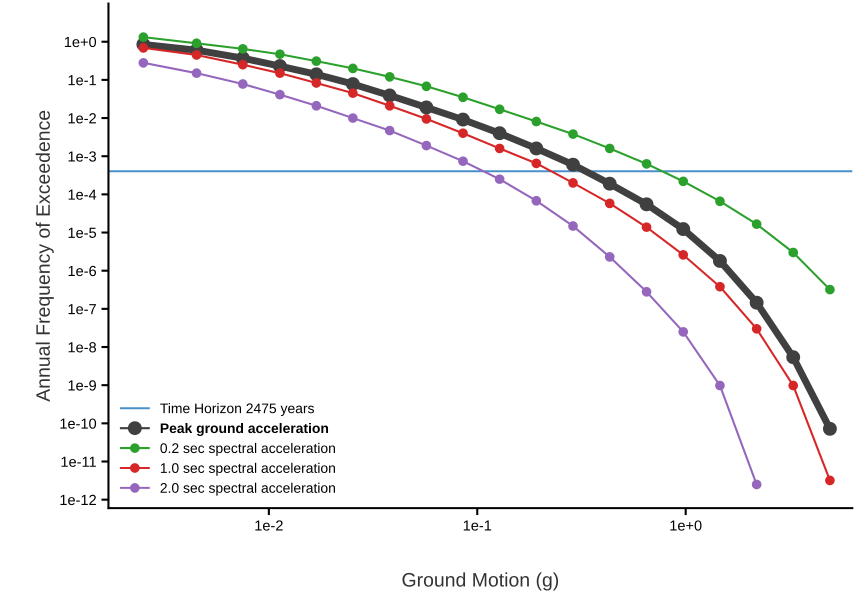 The width and height of the screenshot is (854, 595). What do you see at coordinates (45, 256) in the screenshot?
I see `y-axis-title: Annual Frequency of Exceedence` at bounding box center [45, 256].